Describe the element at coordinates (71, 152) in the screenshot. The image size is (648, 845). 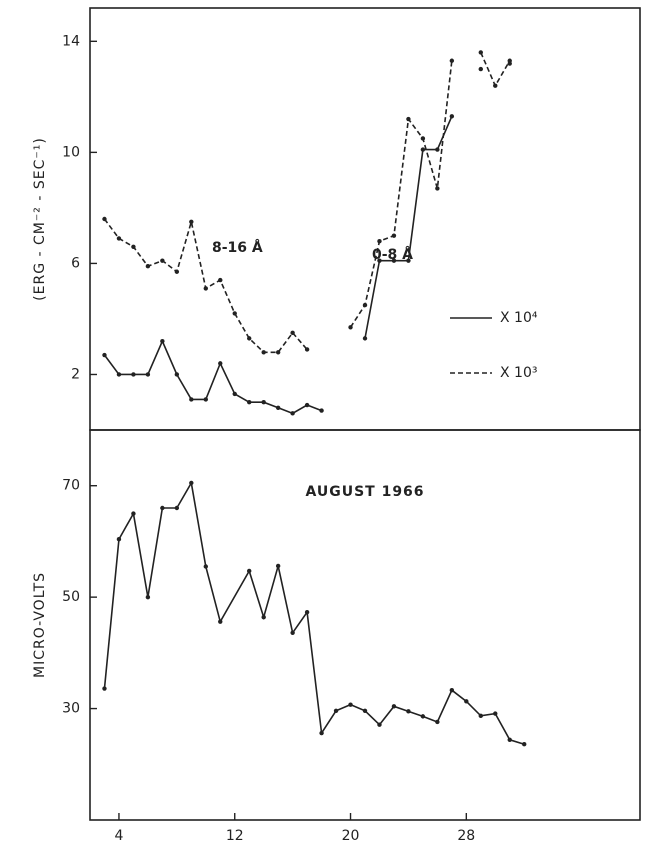
I see `y-tick-label: 10` at that location.